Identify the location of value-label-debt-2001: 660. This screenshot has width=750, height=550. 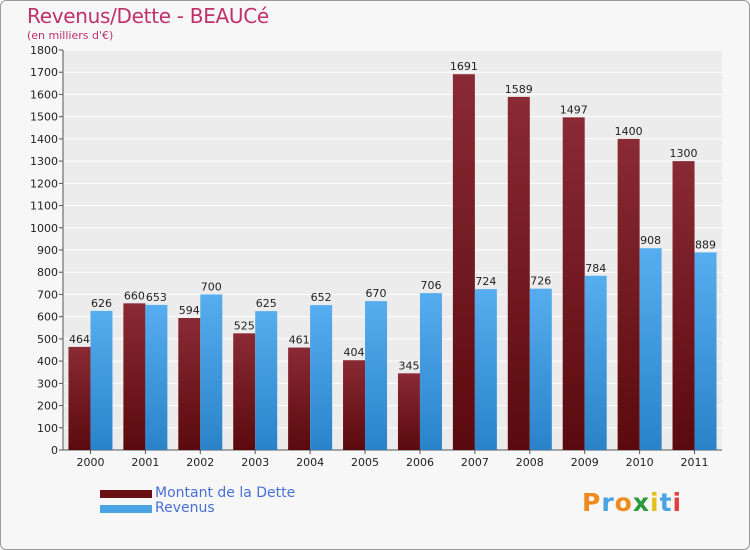
(134, 295).